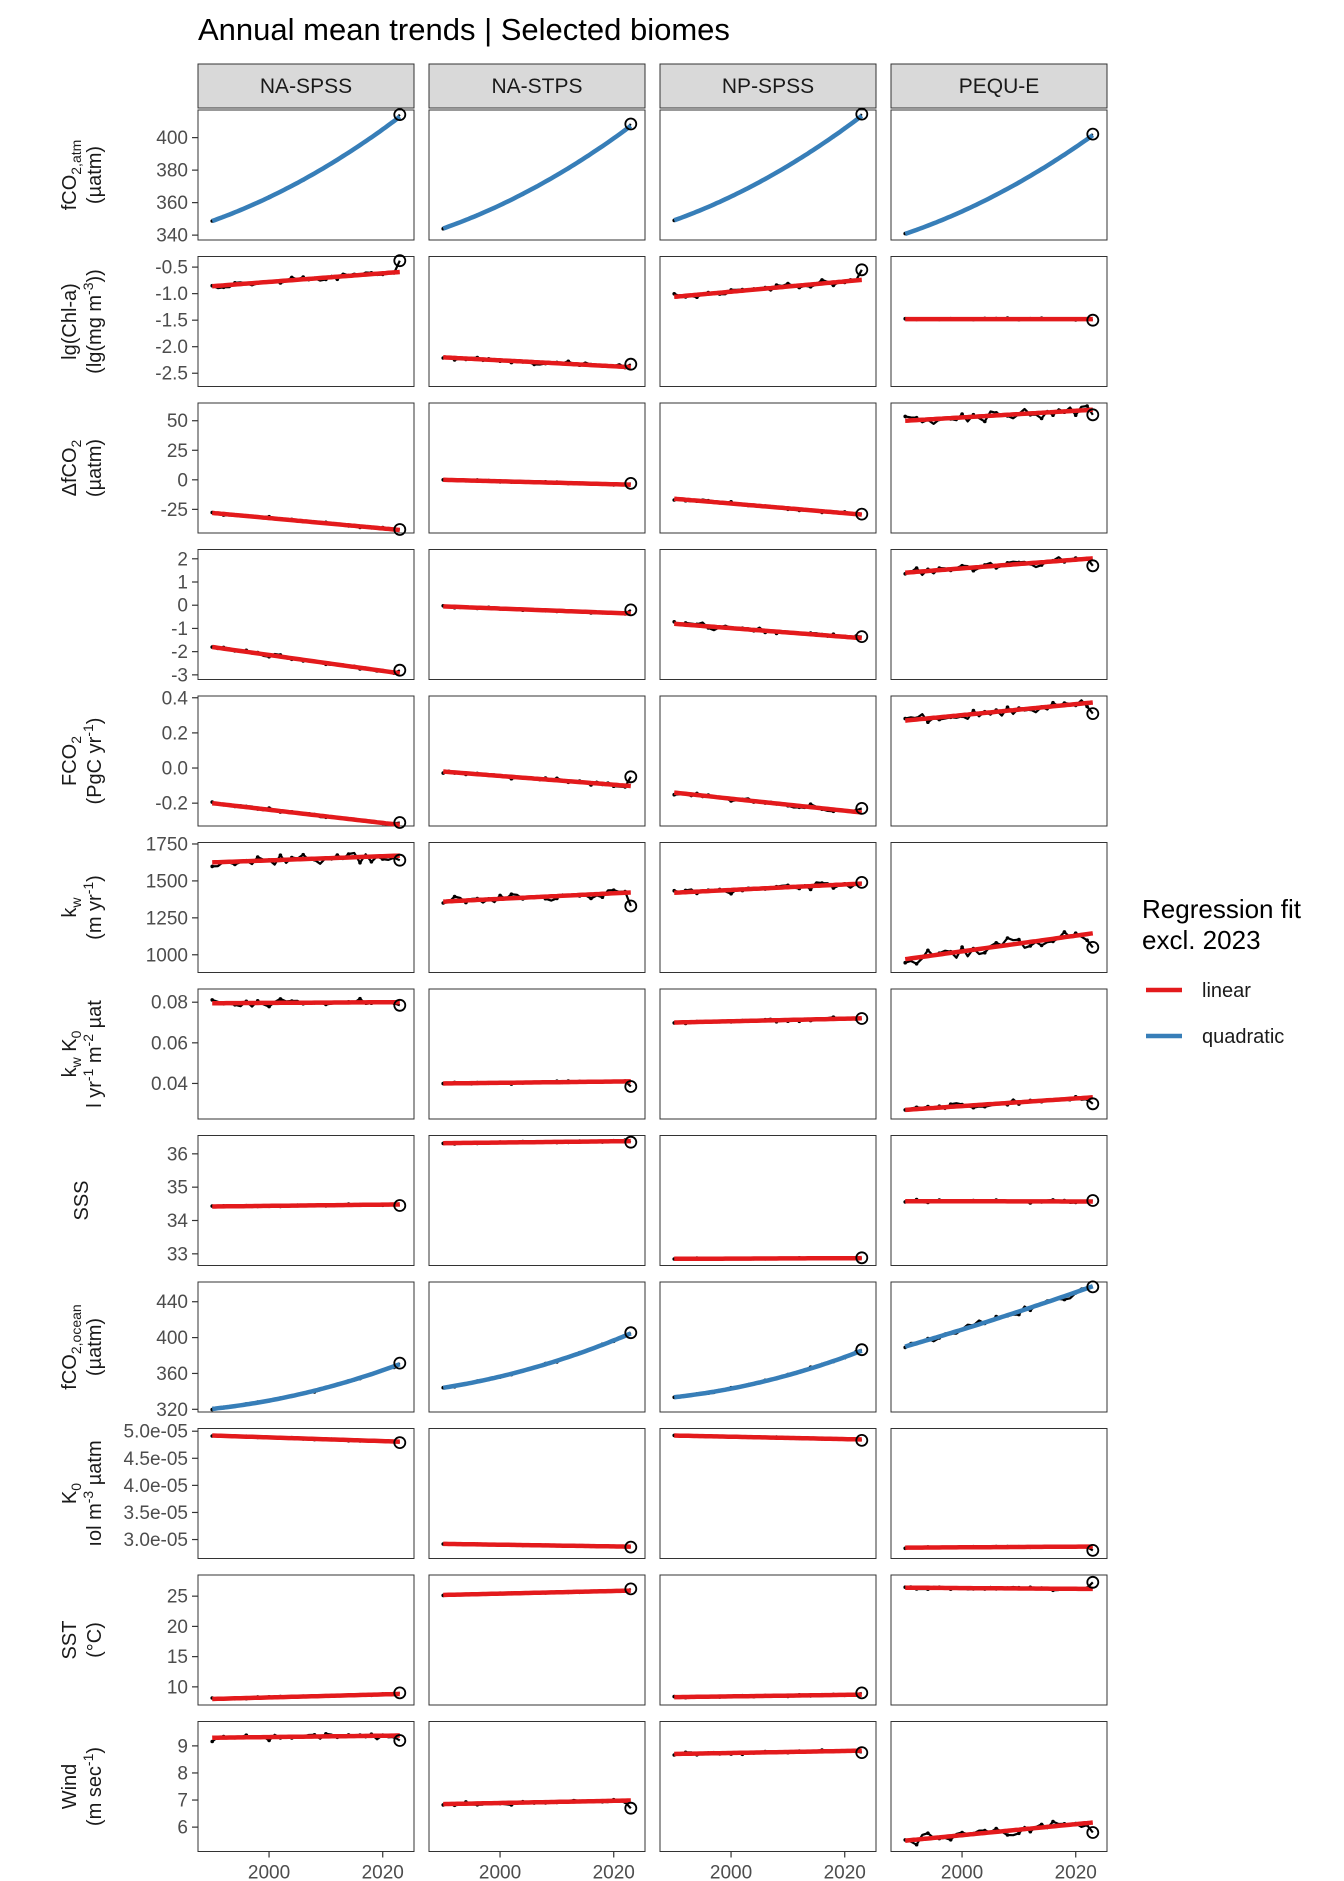  I want to click on panel-kw-pequ-e, so click(999, 907).